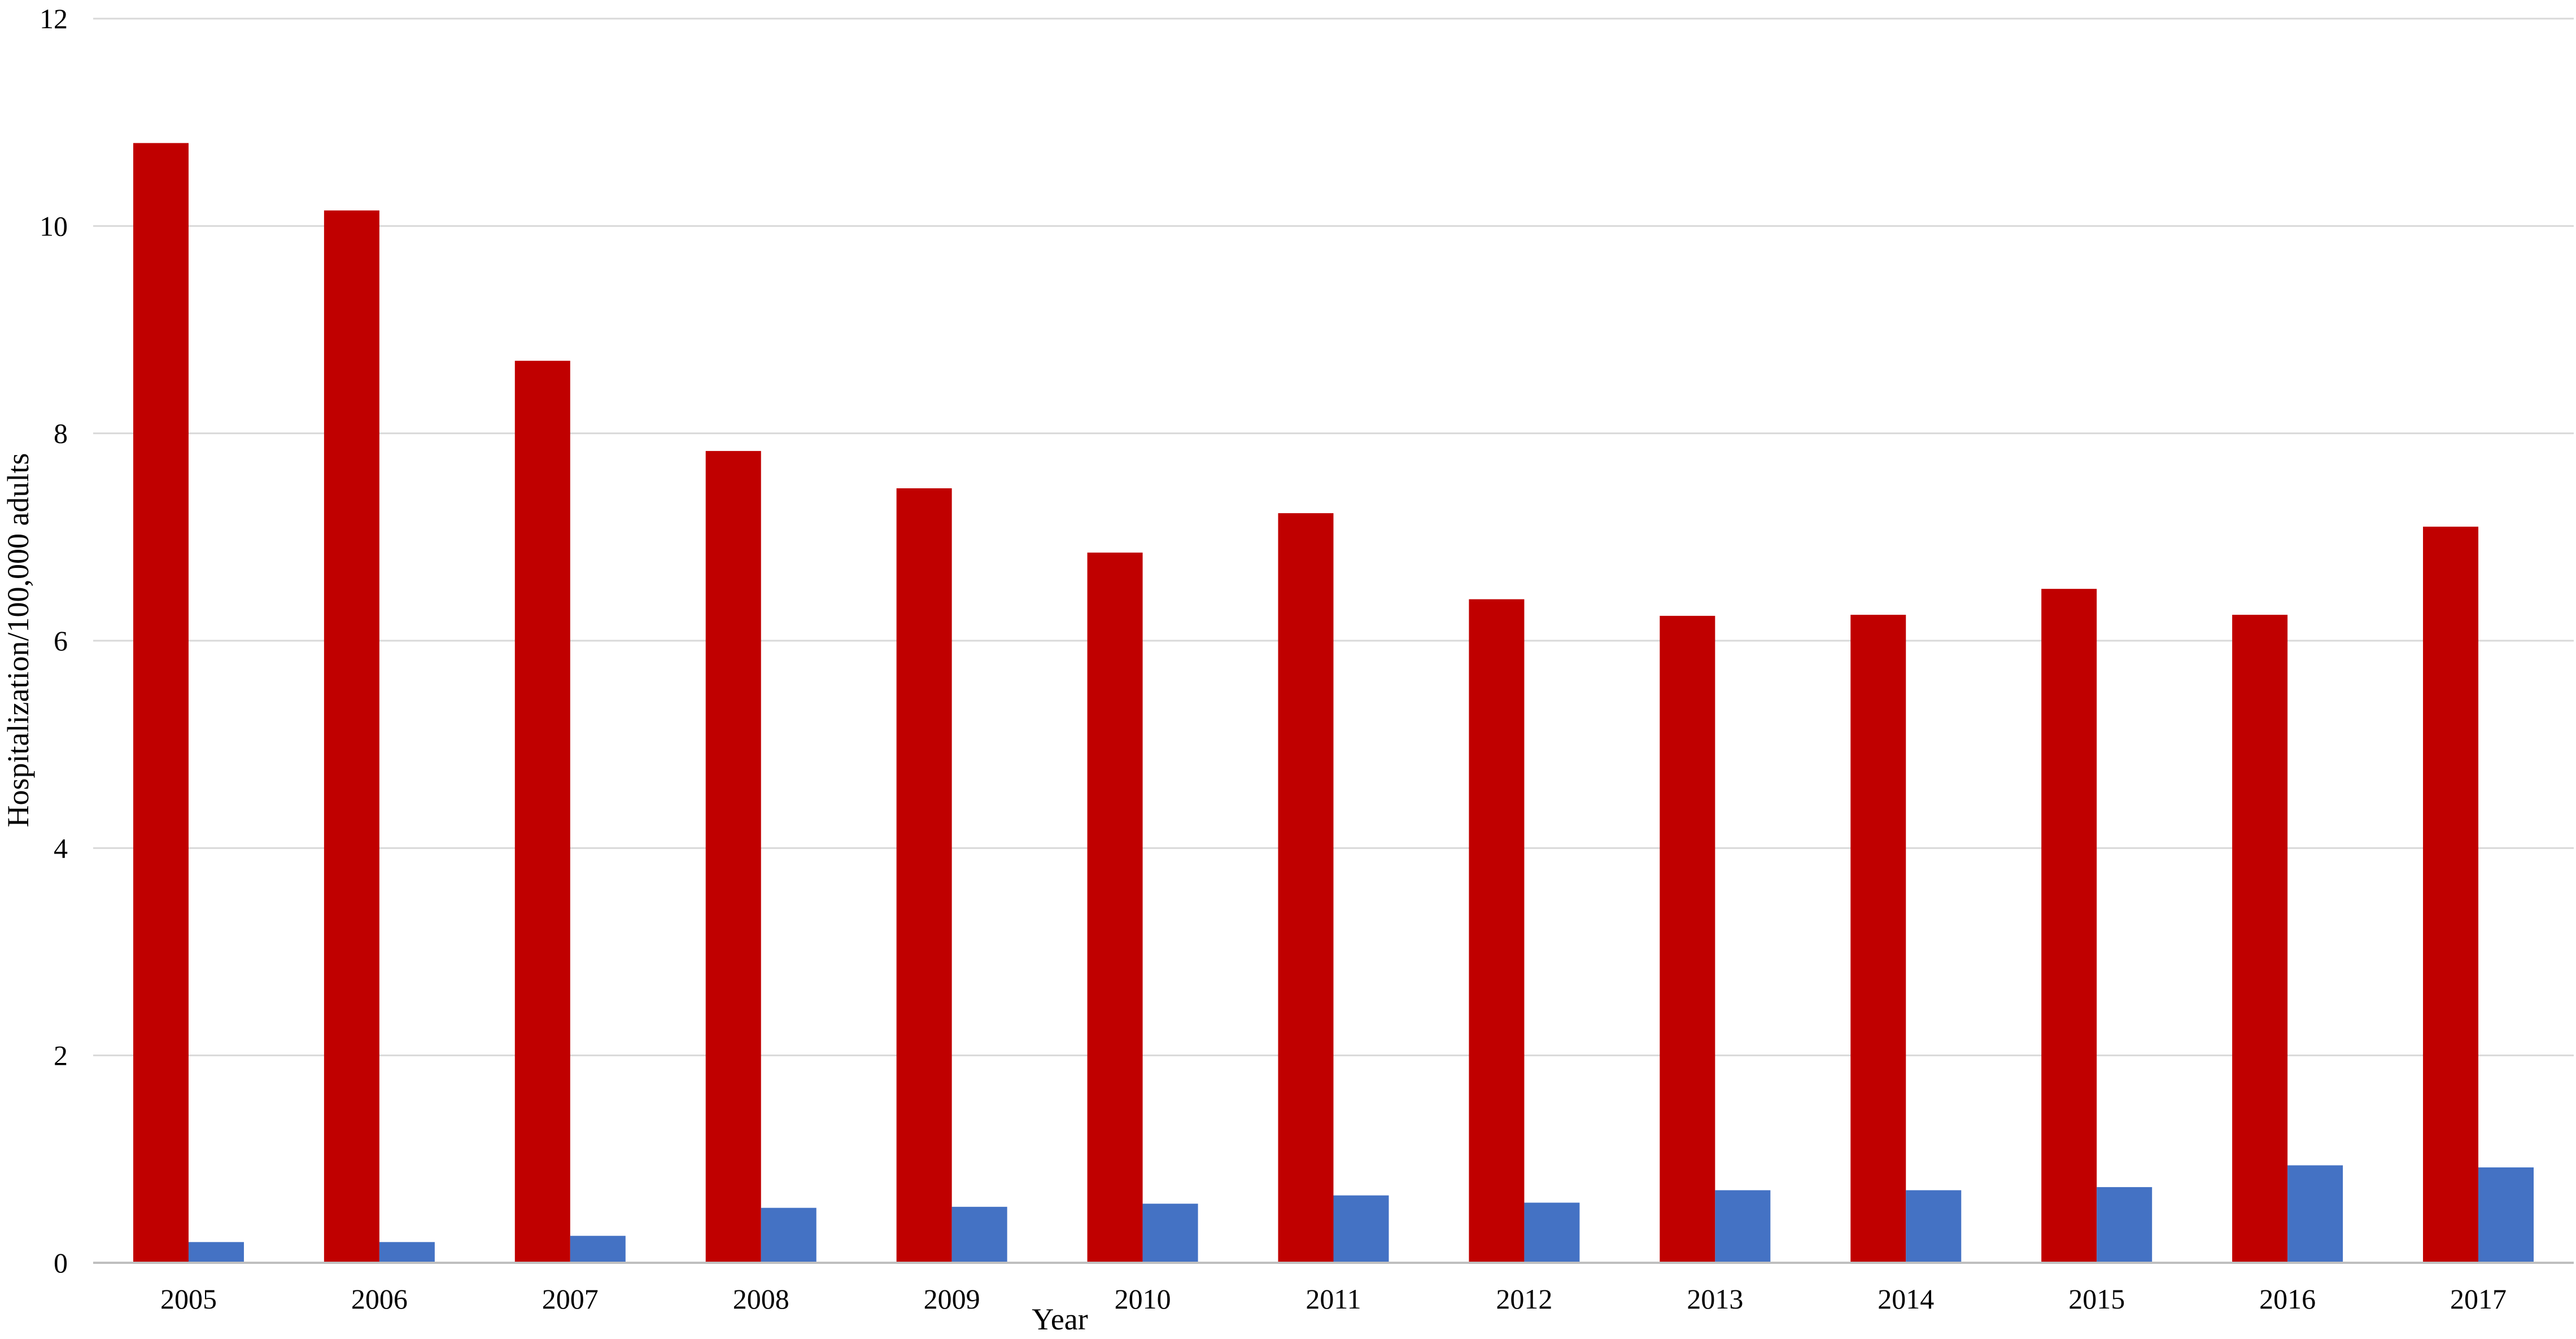 This screenshot has height=1339, width=2576. Describe the element at coordinates (1060, 1319) in the screenshot. I see `x-axis-title: Year` at that location.